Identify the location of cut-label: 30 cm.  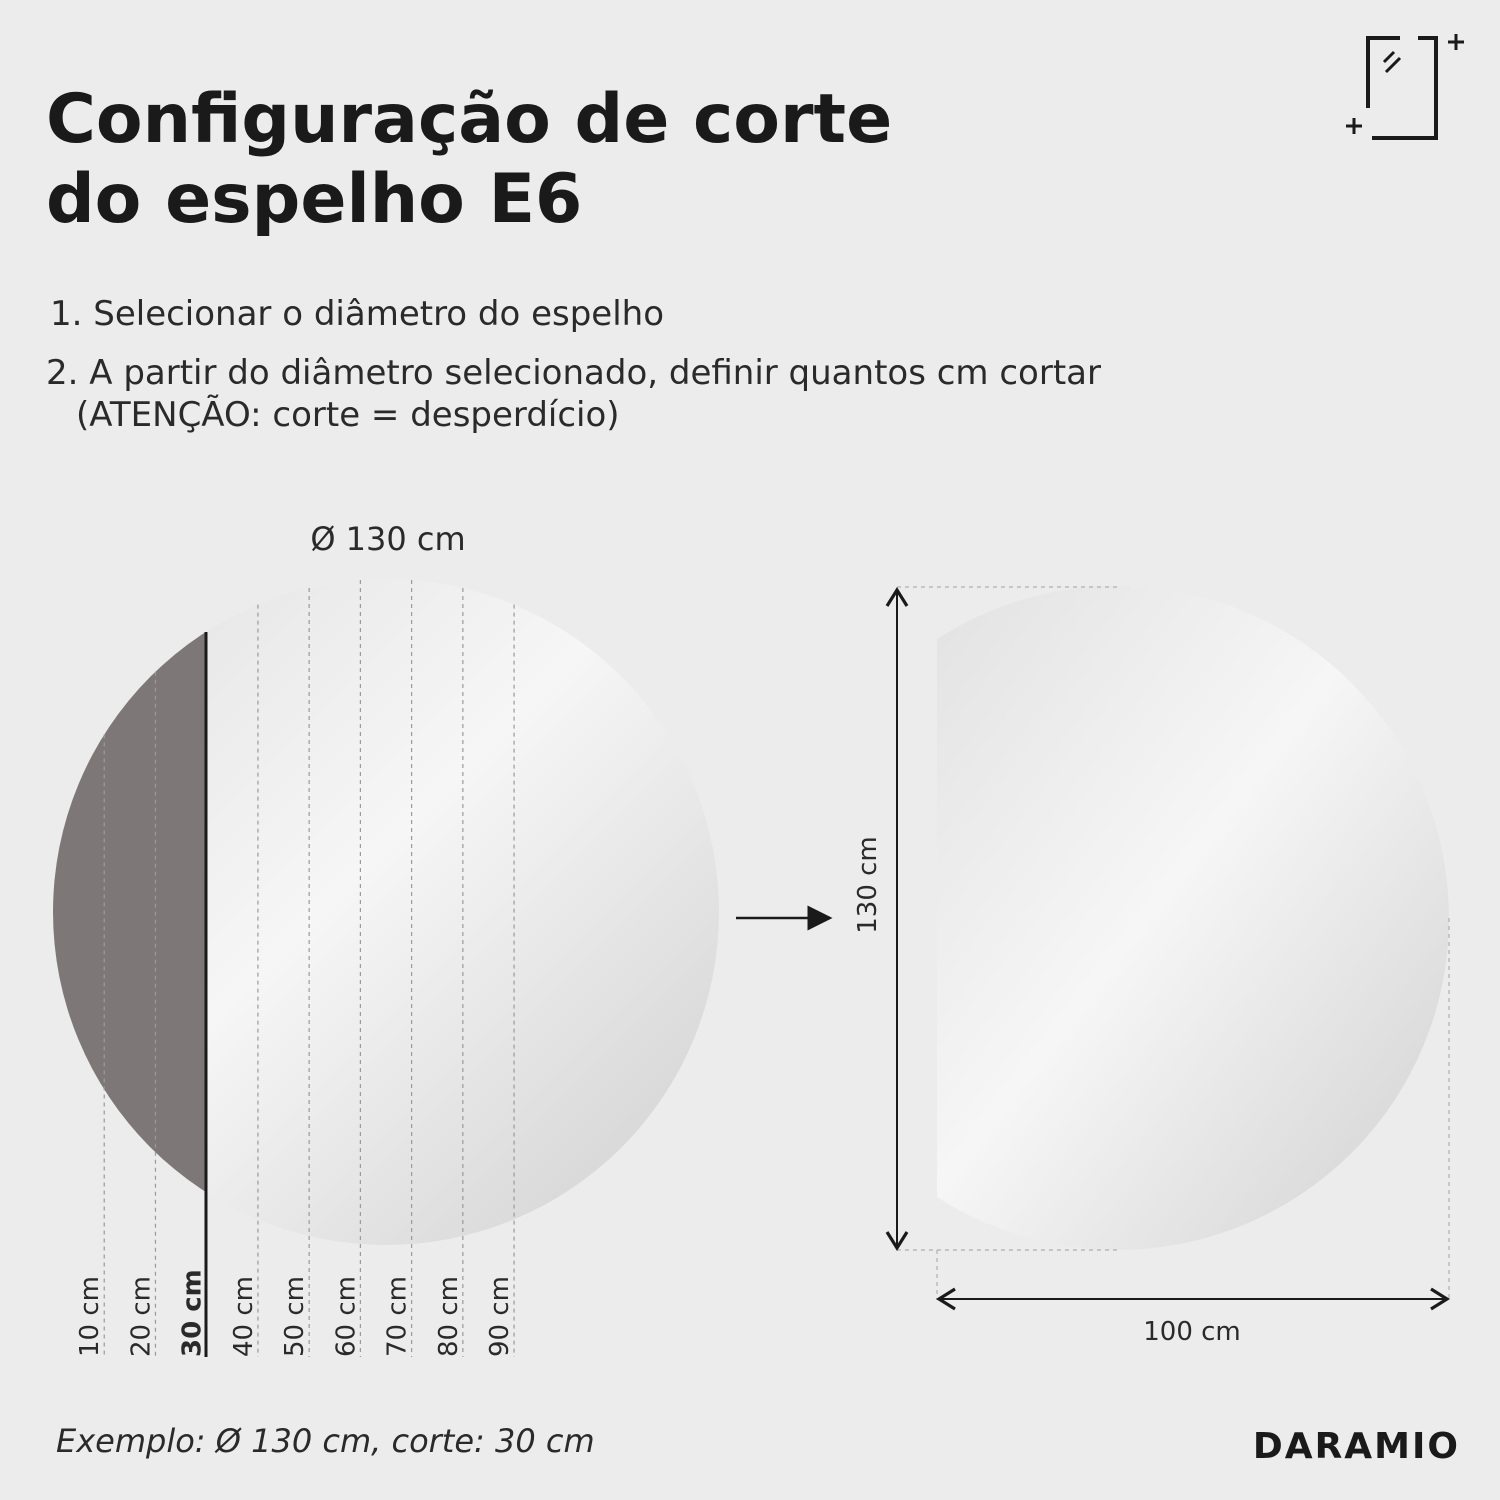
(193, 1313).